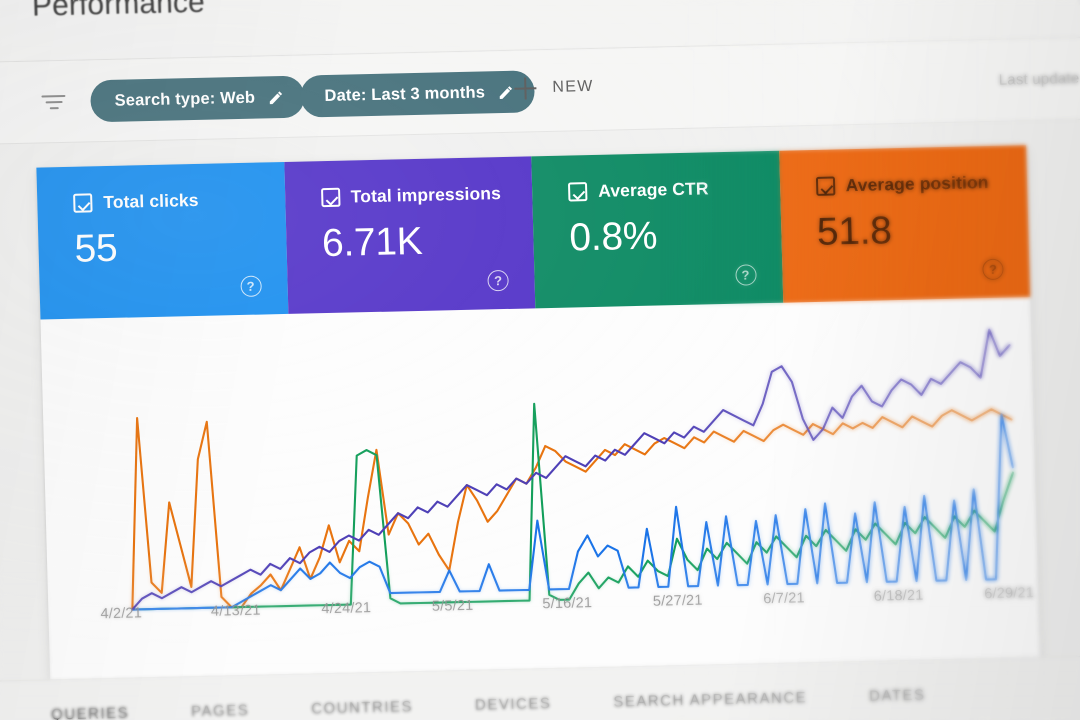 This screenshot has width=1080, height=720. Describe the element at coordinates (53, 102) in the screenshot. I see `tune-icon` at that location.